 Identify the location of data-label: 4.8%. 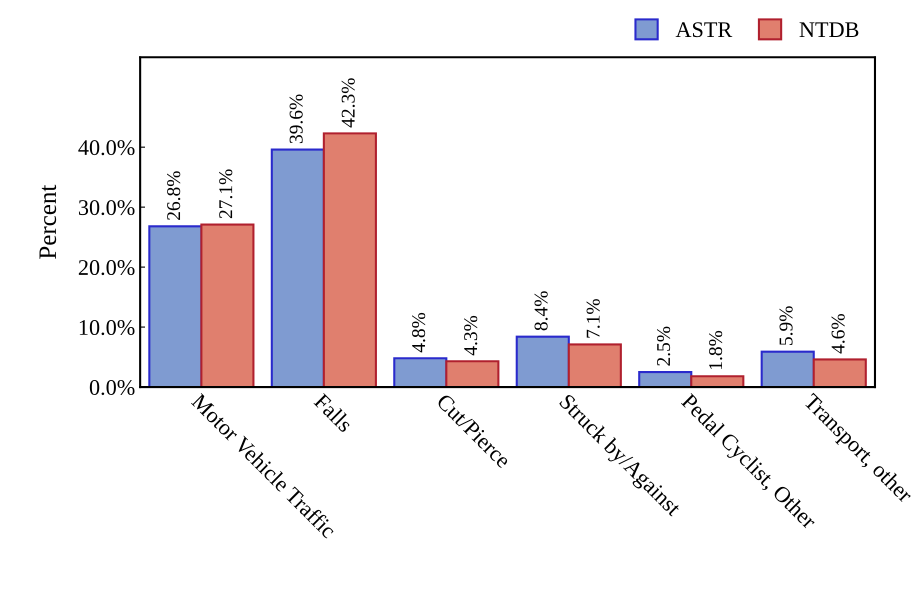
(419, 332).